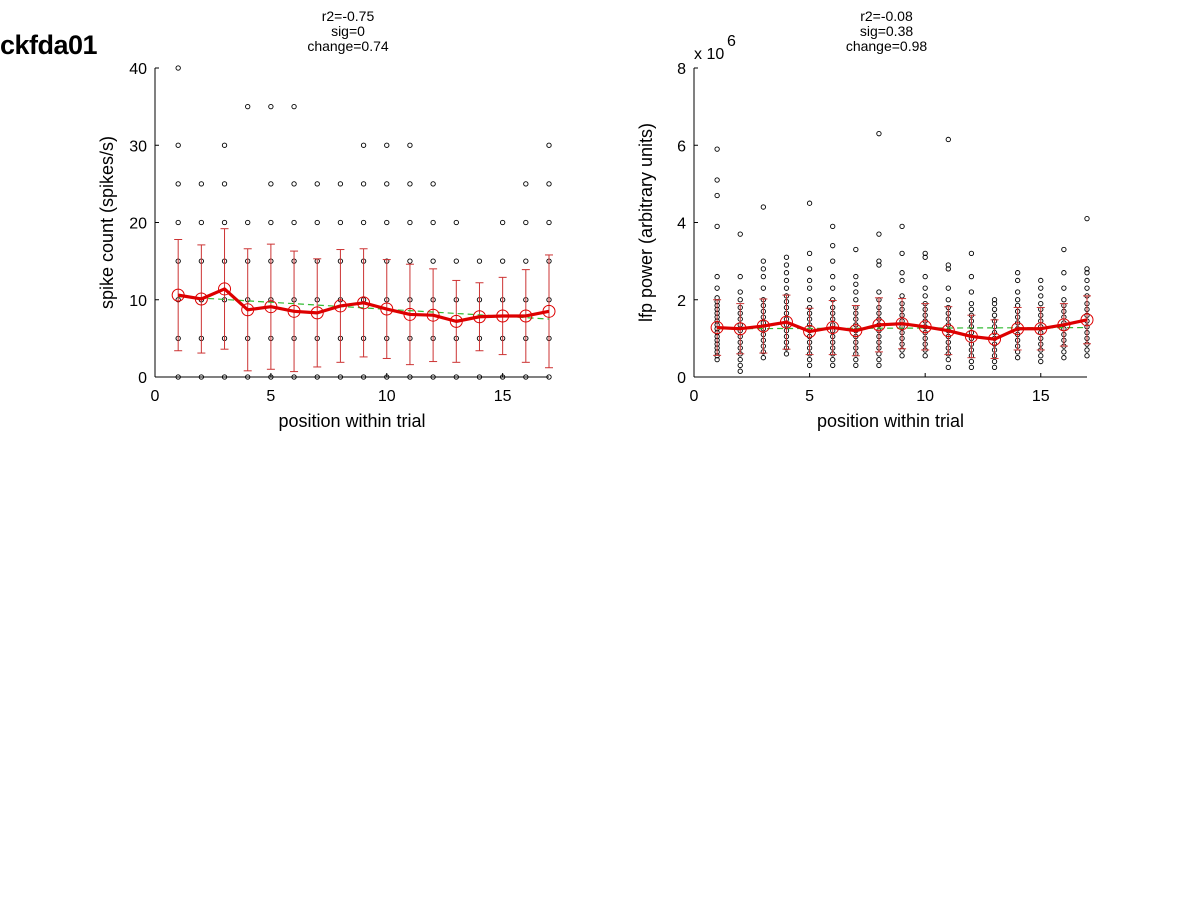 This screenshot has height=901, width=1200. I want to click on y-tick-label: 6, so click(681, 146).